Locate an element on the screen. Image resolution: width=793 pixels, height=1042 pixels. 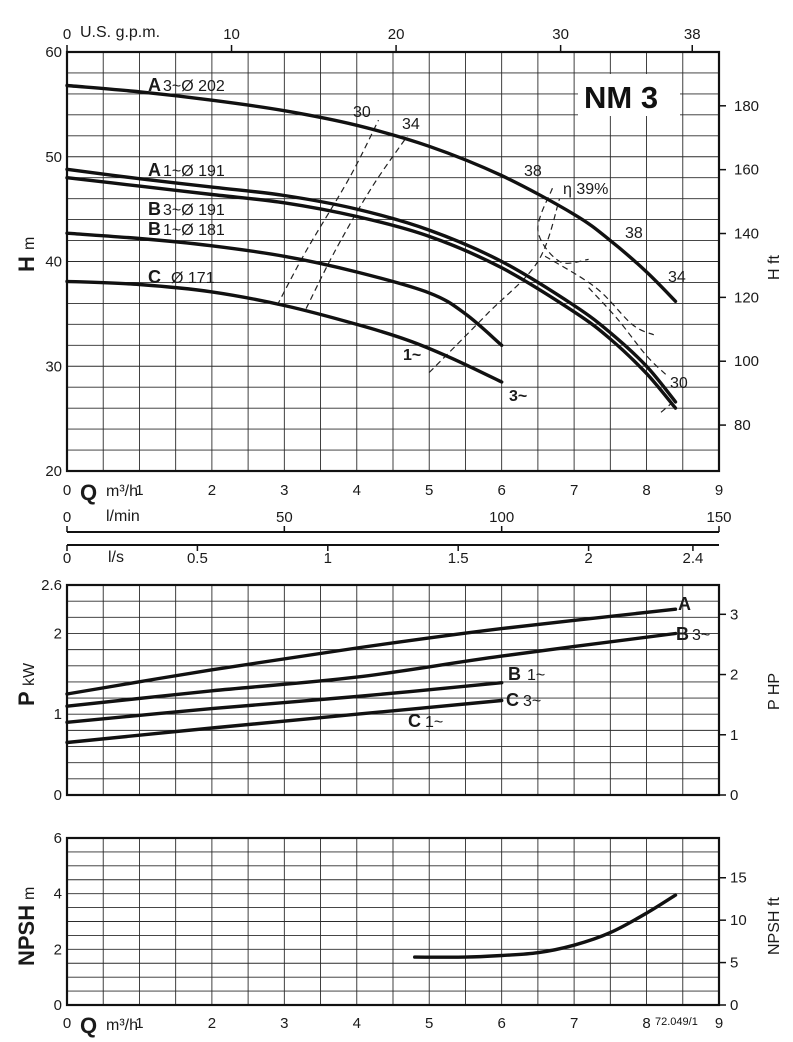
npshft-axis-label: NPSH ft is located at coordinates (774, 926).